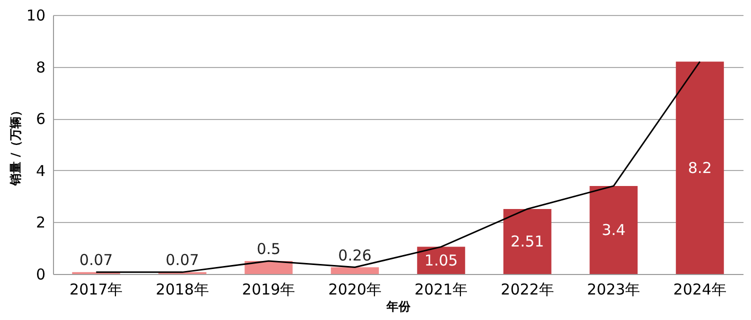 This screenshot has width=751, height=320. What do you see at coordinates (41, 119) in the screenshot?
I see `y-tick-label: 6` at bounding box center [41, 119].